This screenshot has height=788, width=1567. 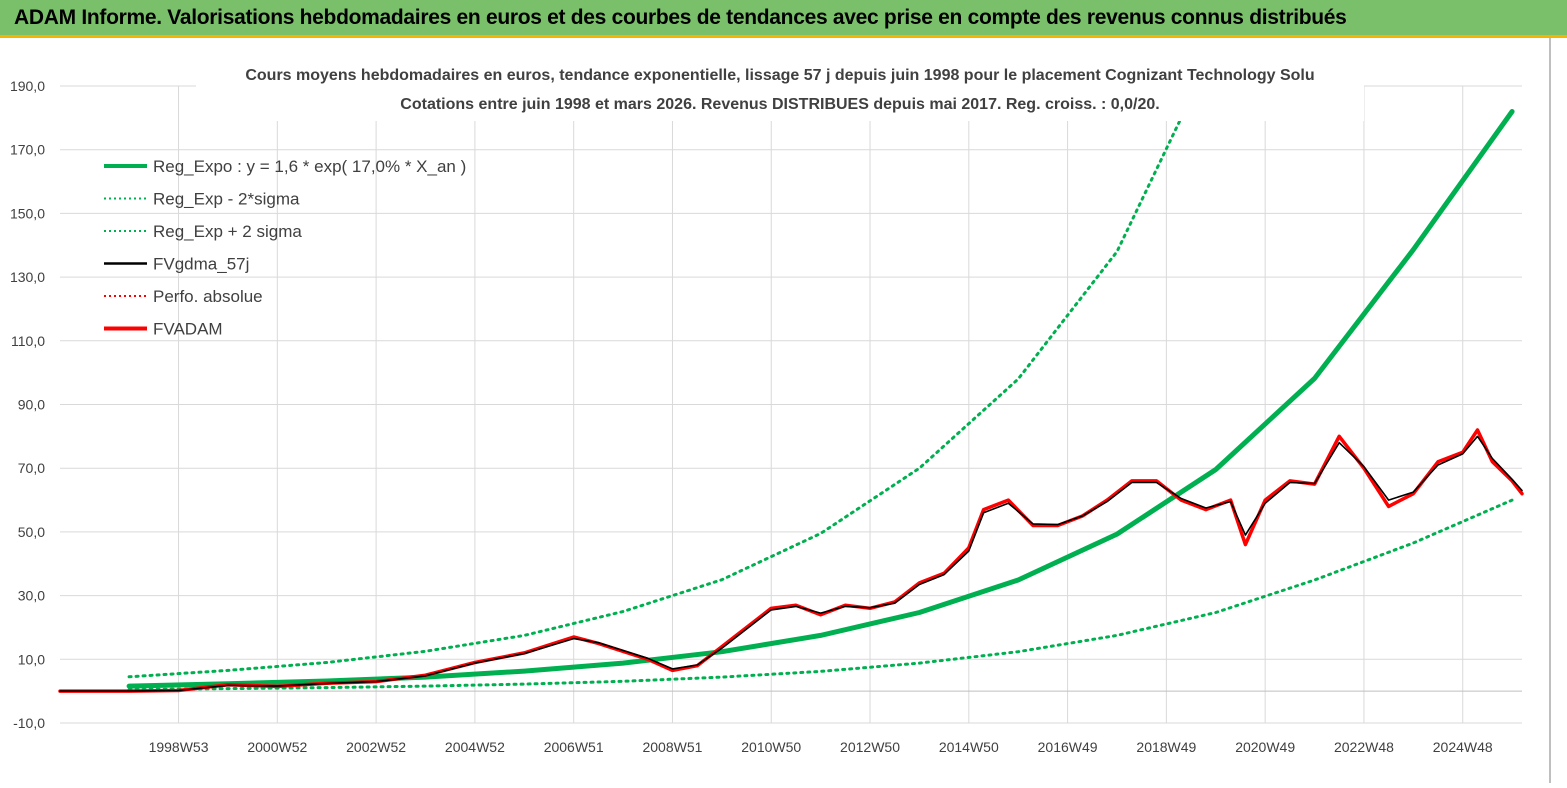 I want to click on y-tick-label: 90,0, so click(x=31, y=405).